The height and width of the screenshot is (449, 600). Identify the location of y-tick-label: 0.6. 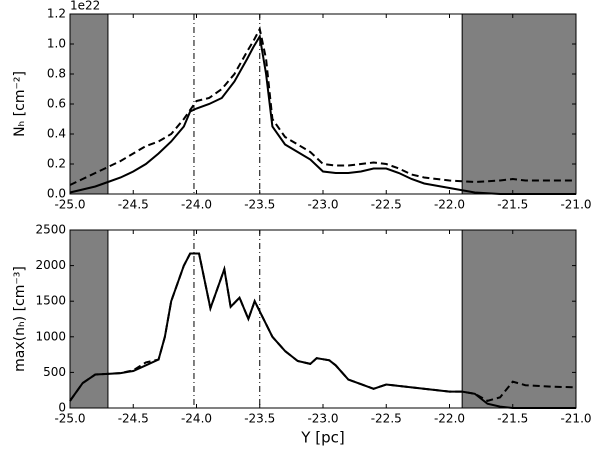
(56, 104).